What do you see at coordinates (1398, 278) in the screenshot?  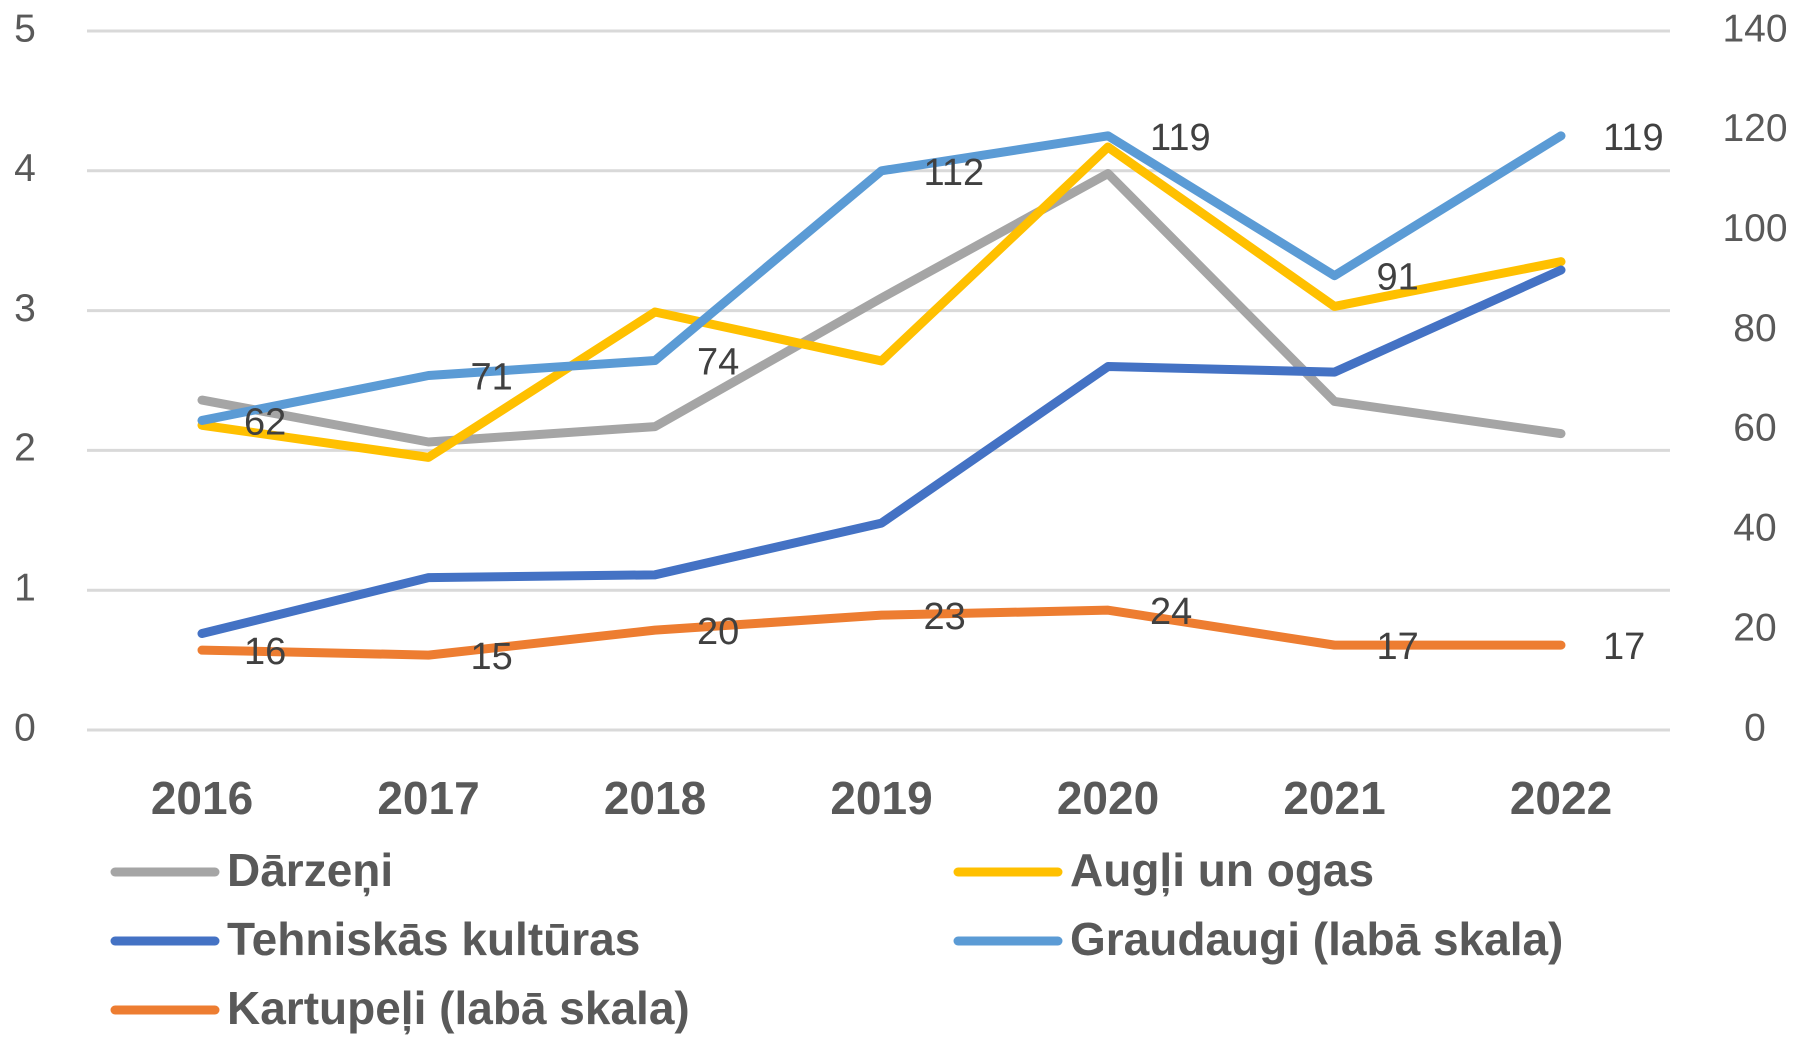 I see `data-label: 91` at bounding box center [1398, 278].